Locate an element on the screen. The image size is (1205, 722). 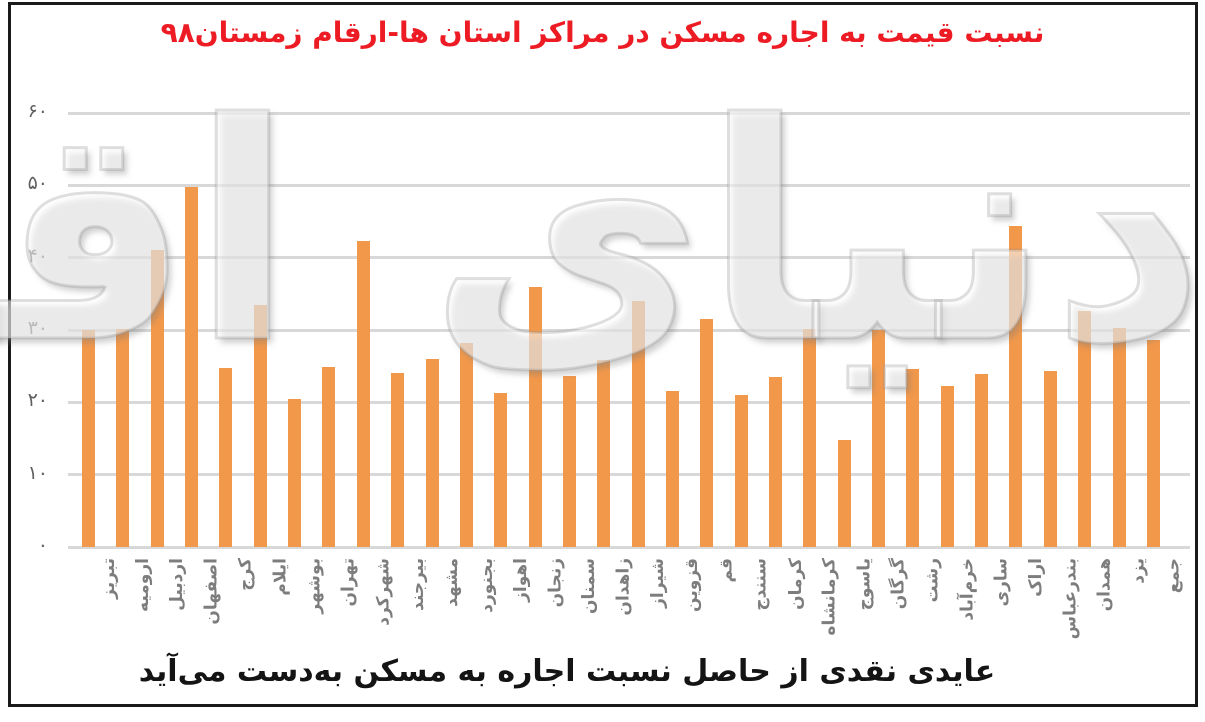
x-axis-category-label: اهواز is located at coordinates (520, 580).